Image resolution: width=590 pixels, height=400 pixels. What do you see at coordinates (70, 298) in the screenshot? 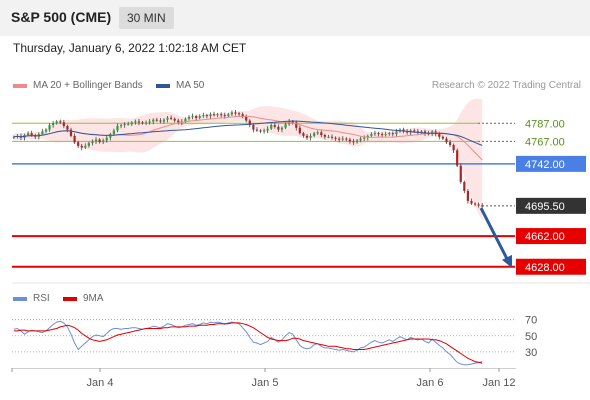
I see `legend-9ma-swatch` at bounding box center [70, 298].